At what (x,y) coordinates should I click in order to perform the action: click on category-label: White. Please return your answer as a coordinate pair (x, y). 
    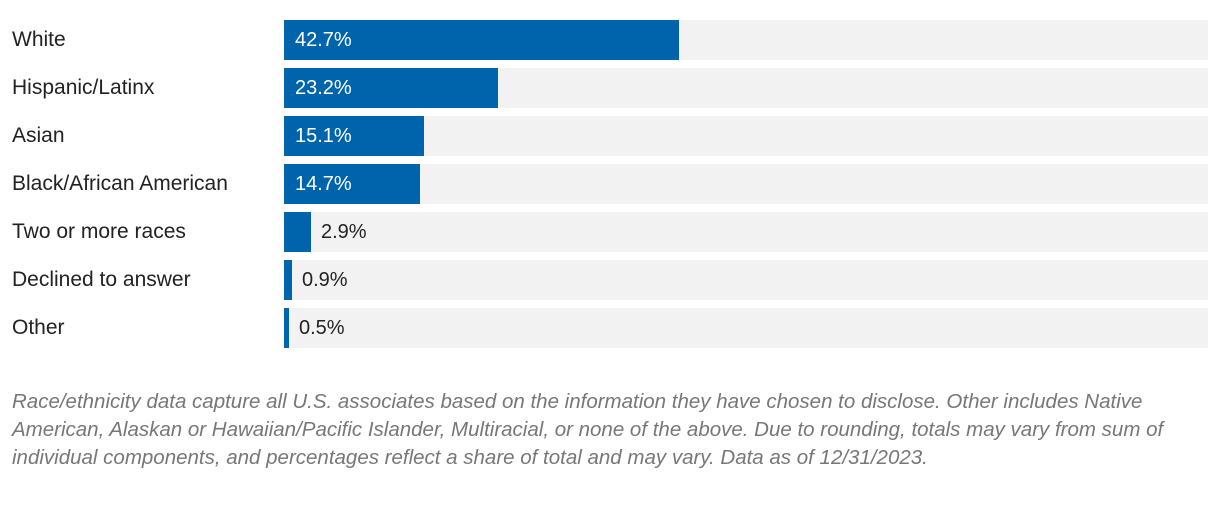
    Looking at the image, I should click on (39, 39).